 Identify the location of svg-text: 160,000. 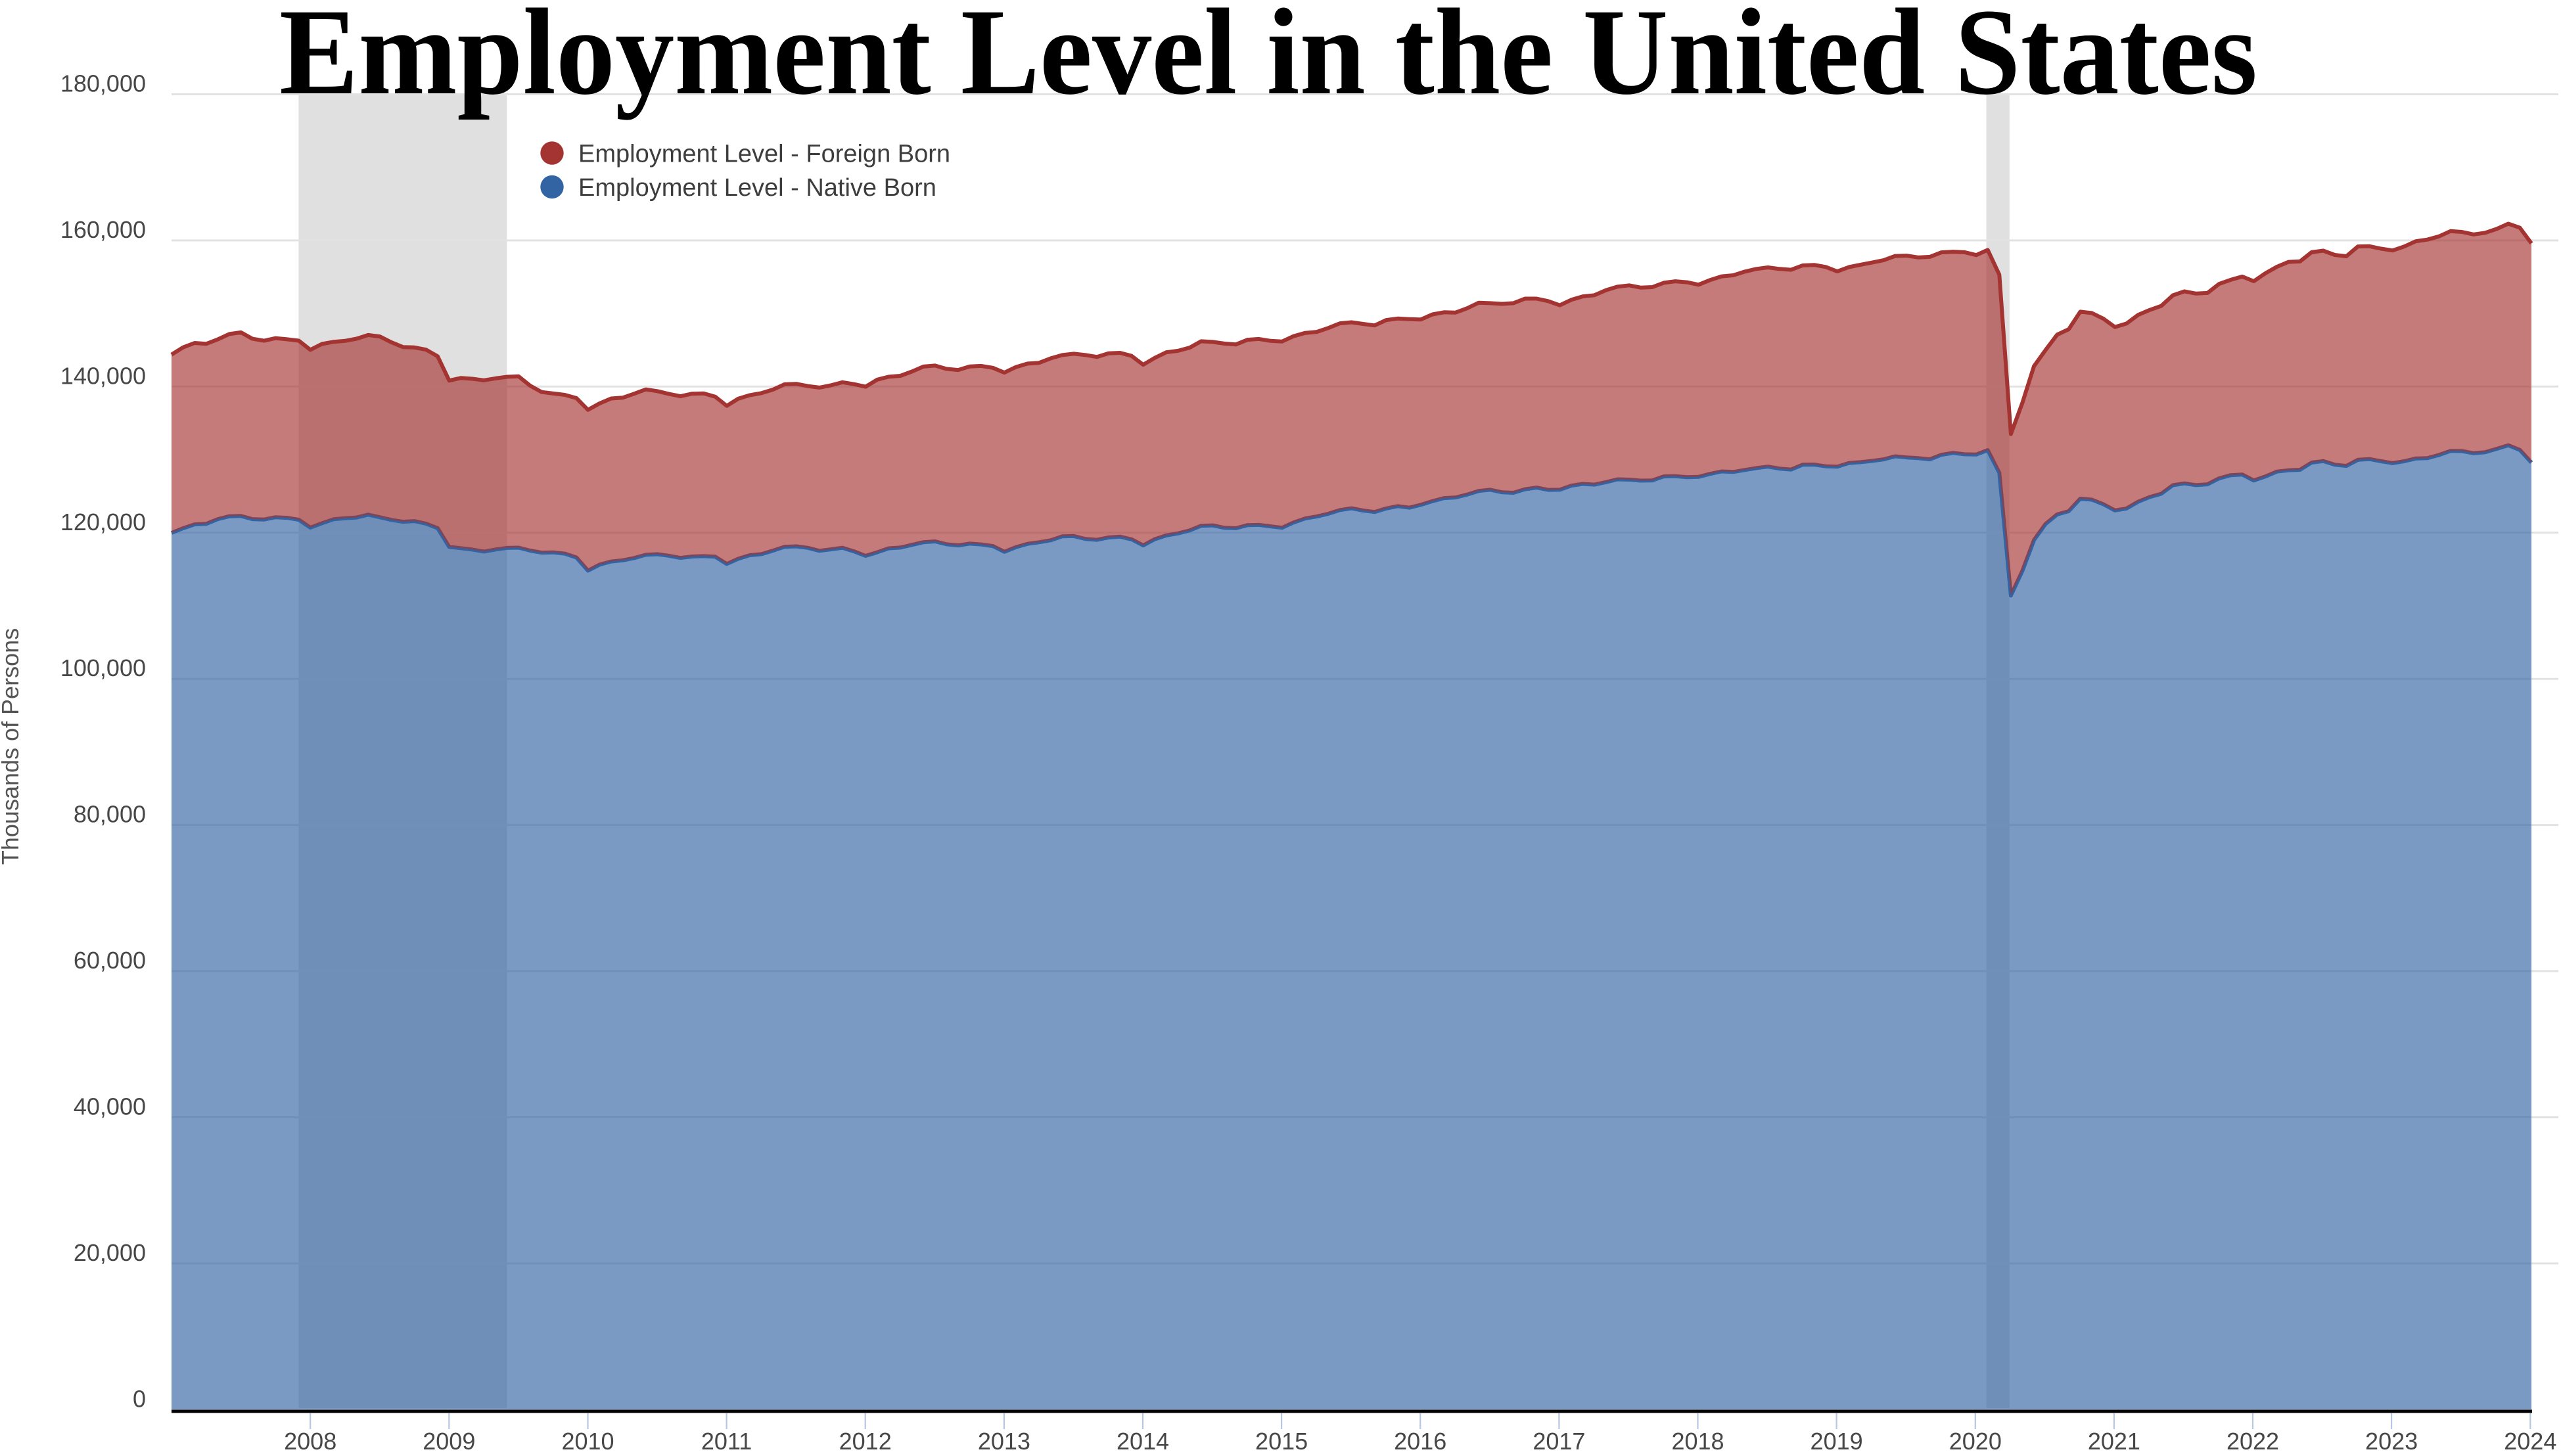
(103, 229).